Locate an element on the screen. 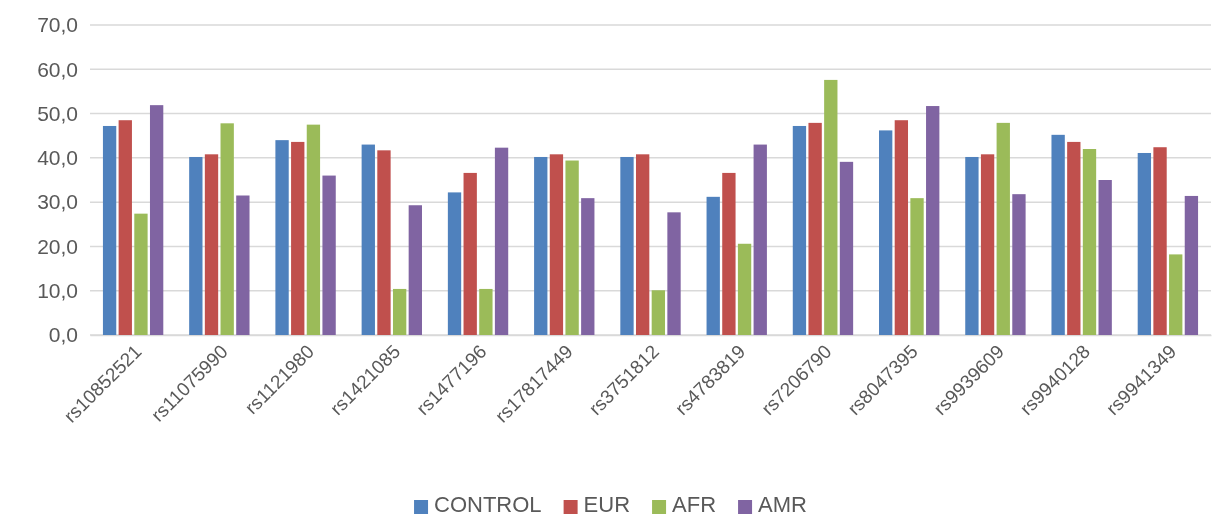 The height and width of the screenshot is (520, 1221). y-tick-label: 70,0 is located at coordinates (57, 25).